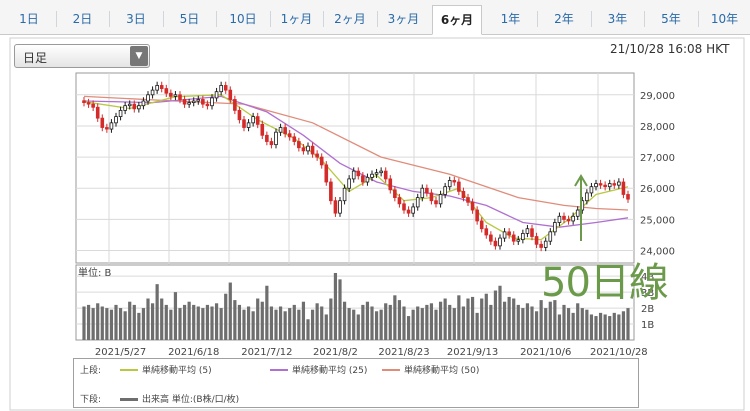 This screenshot has width=750, height=411. Describe the element at coordinates (350, 19) in the screenshot. I see `tab-7: 2ヶ月` at that location.